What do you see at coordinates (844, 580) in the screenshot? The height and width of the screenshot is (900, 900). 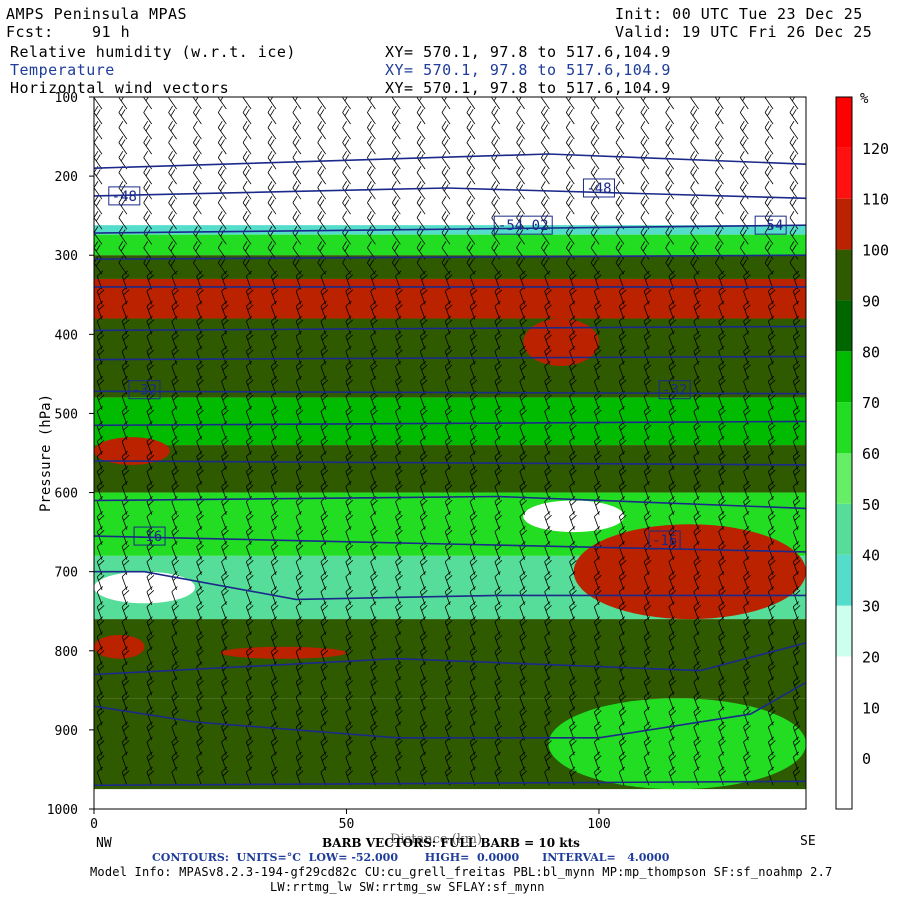 I see `colorbar-swatch` at bounding box center [844, 580].